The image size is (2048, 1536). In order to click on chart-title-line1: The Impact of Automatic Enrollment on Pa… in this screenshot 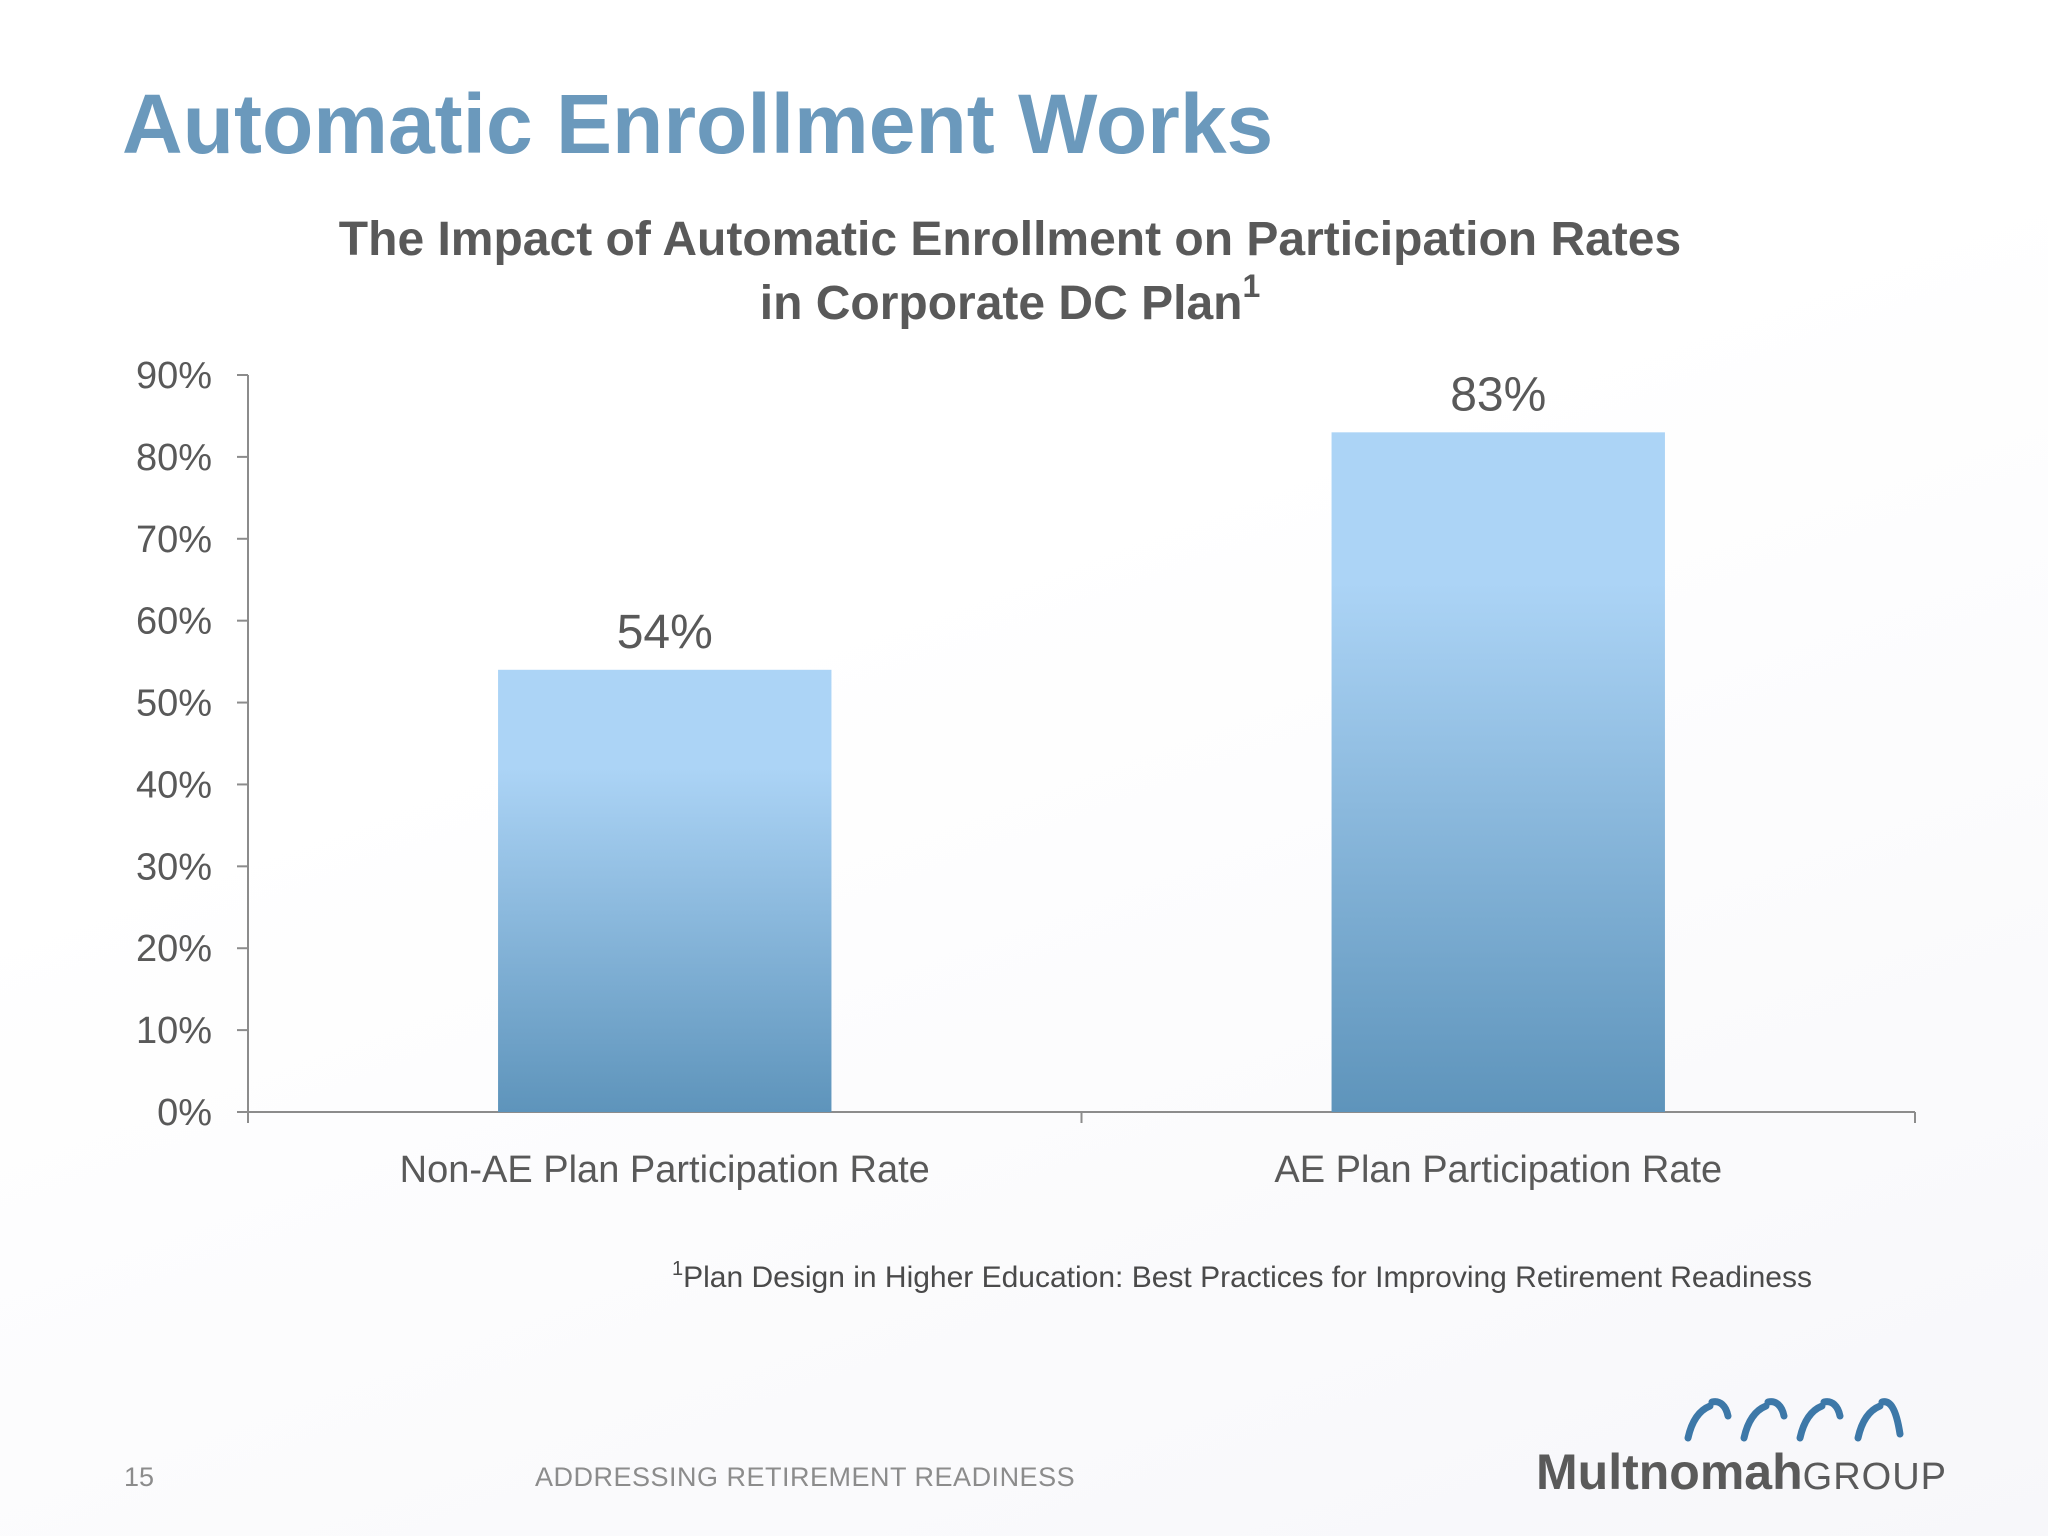, I will do `click(1010, 239)`.